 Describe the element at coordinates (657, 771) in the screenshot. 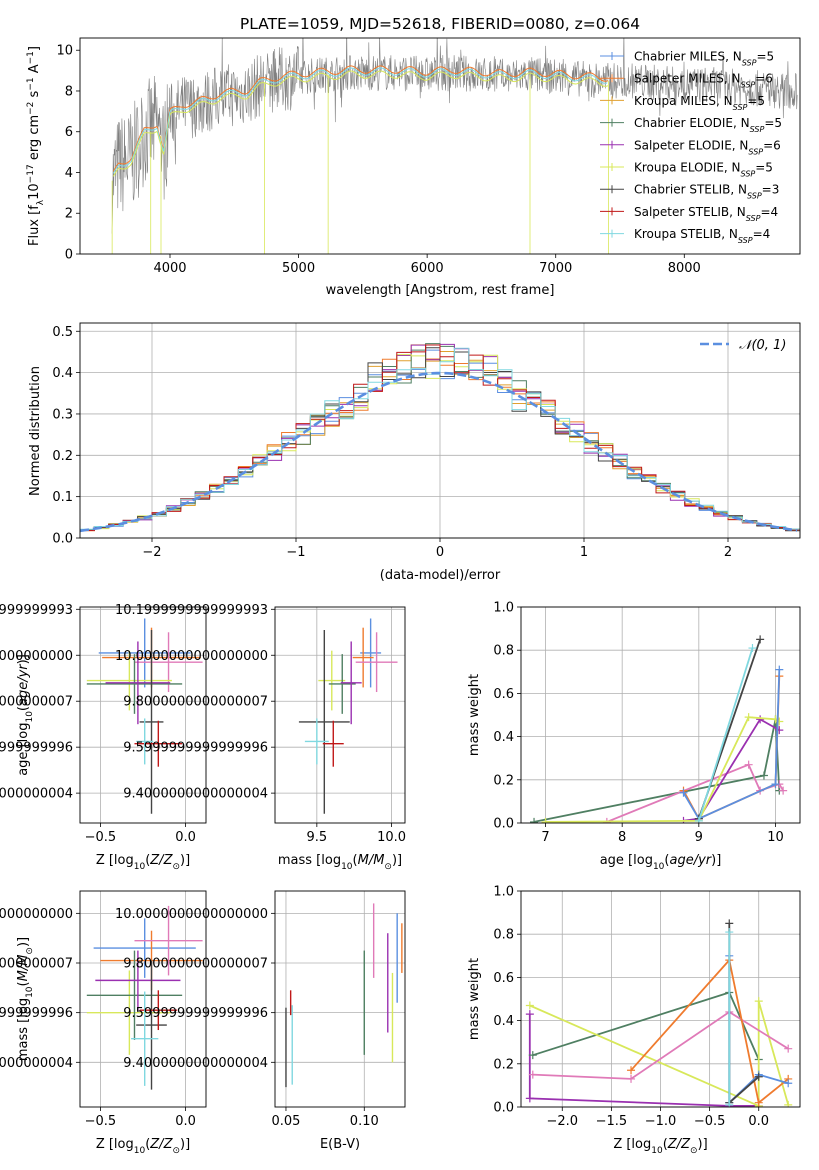

I see `weight-line-chabrier_elodie` at that location.